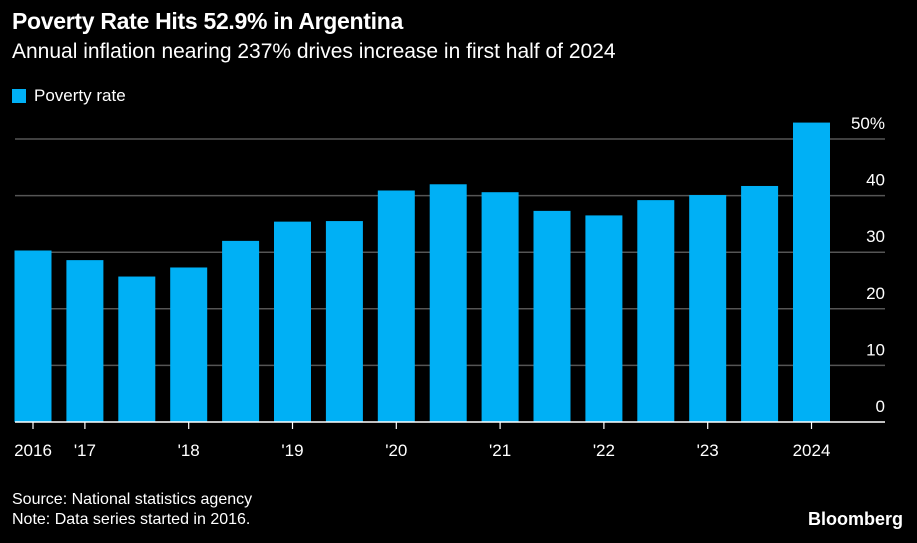 The height and width of the screenshot is (543, 917). I want to click on legend-swatch, so click(19, 96).